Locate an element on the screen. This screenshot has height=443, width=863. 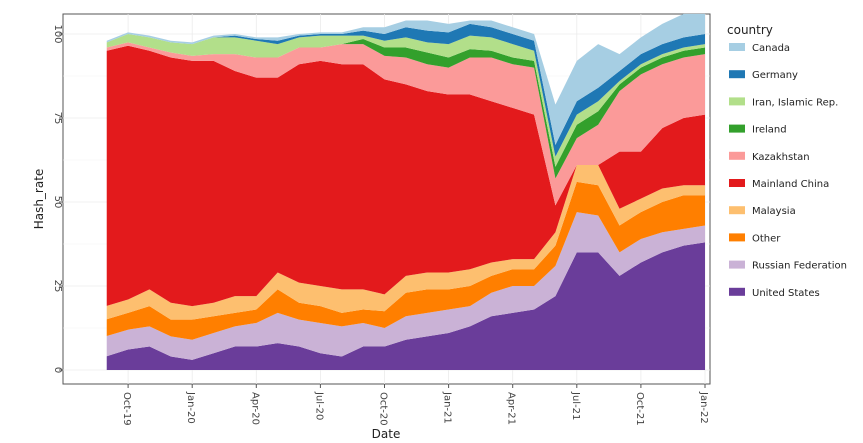
legend-label-kazakhstan: Kazakhstan is located at coordinates (781, 157).